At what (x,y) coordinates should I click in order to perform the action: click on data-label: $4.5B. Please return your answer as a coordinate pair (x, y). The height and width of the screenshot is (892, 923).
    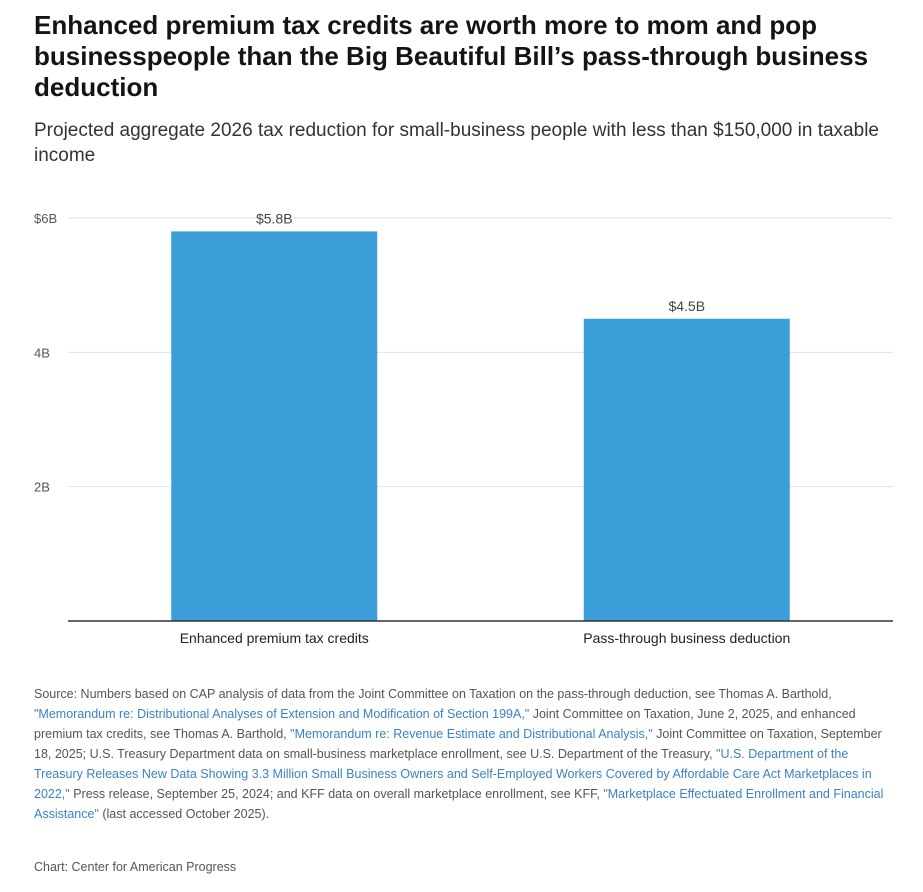
    Looking at the image, I should click on (686, 306).